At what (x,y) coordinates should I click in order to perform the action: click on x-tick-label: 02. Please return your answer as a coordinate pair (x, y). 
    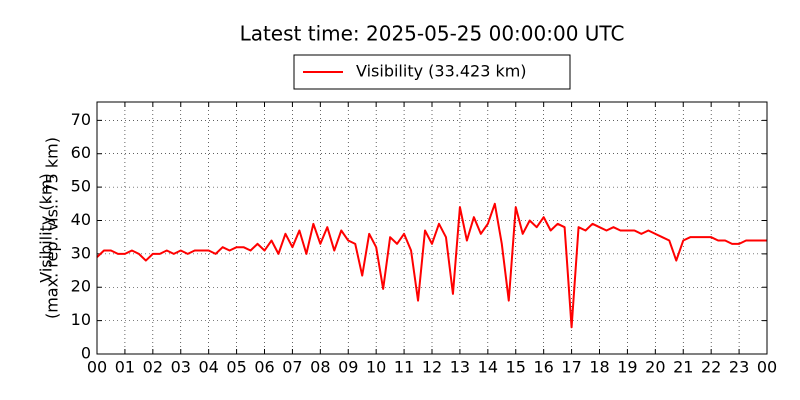
    Looking at the image, I should click on (153, 367).